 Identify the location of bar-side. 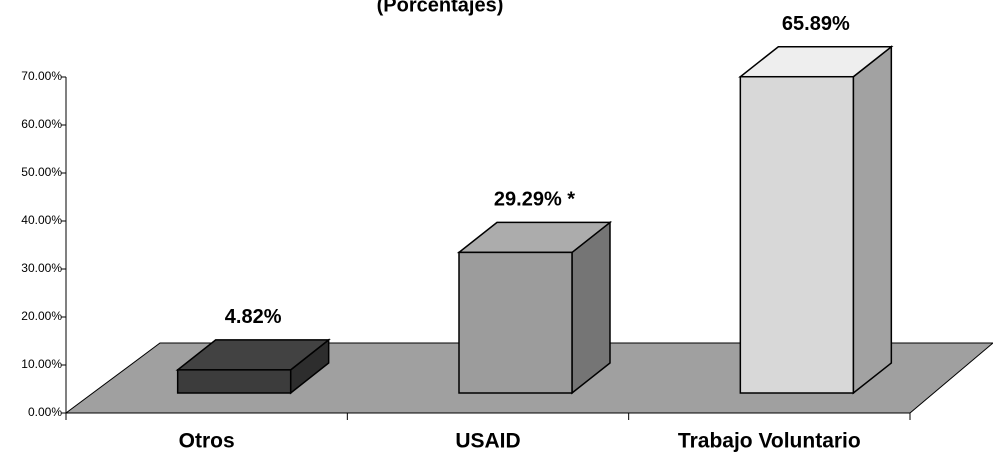
(872, 220).